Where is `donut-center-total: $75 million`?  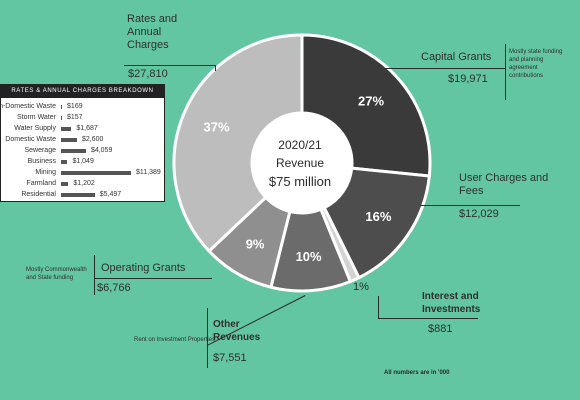
donut-center-total: $75 million is located at coordinates (300, 181).